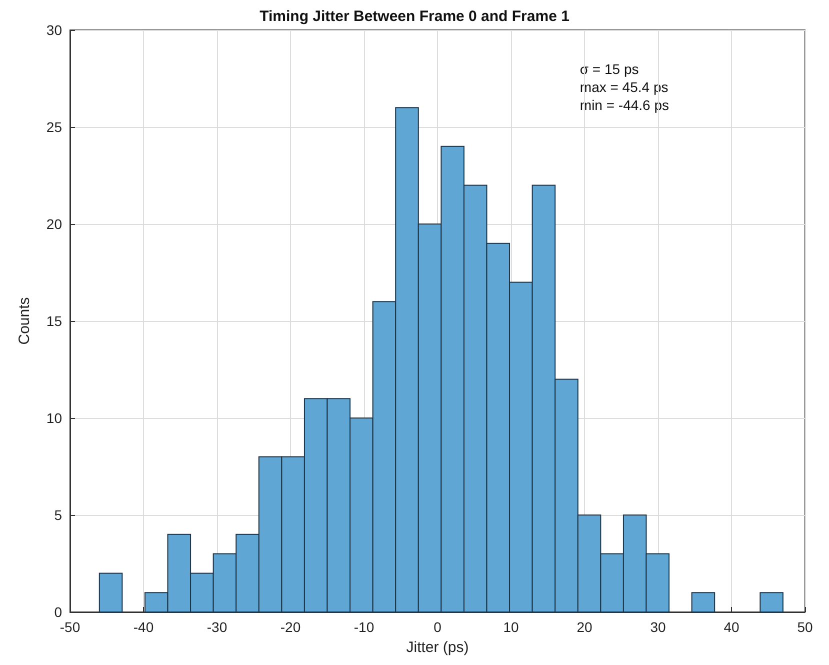 The width and height of the screenshot is (829, 665). What do you see at coordinates (54, 321) in the screenshot?
I see `y-tick-label: 15` at bounding box center [54, 321].